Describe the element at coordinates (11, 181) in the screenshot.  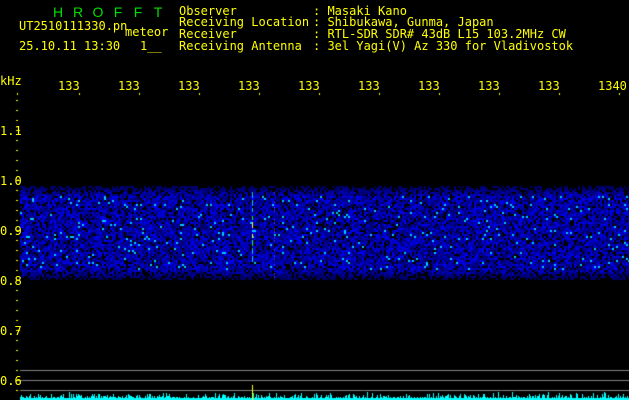
I see `y-tick-label: 1.0` at that location.